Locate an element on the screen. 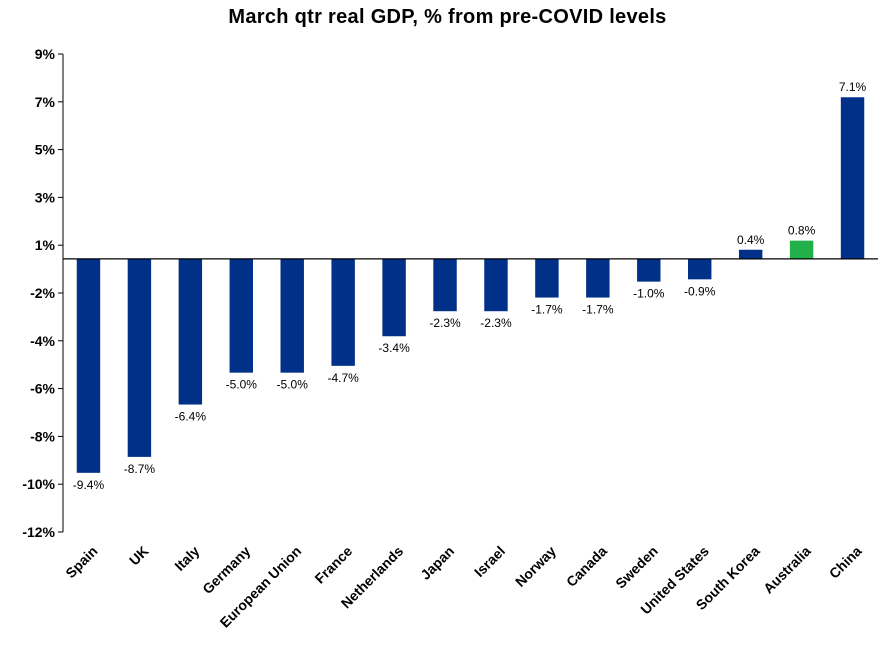 The image size is (895, 655). y-tick-label: 5% is located at coordinates (45, 150).